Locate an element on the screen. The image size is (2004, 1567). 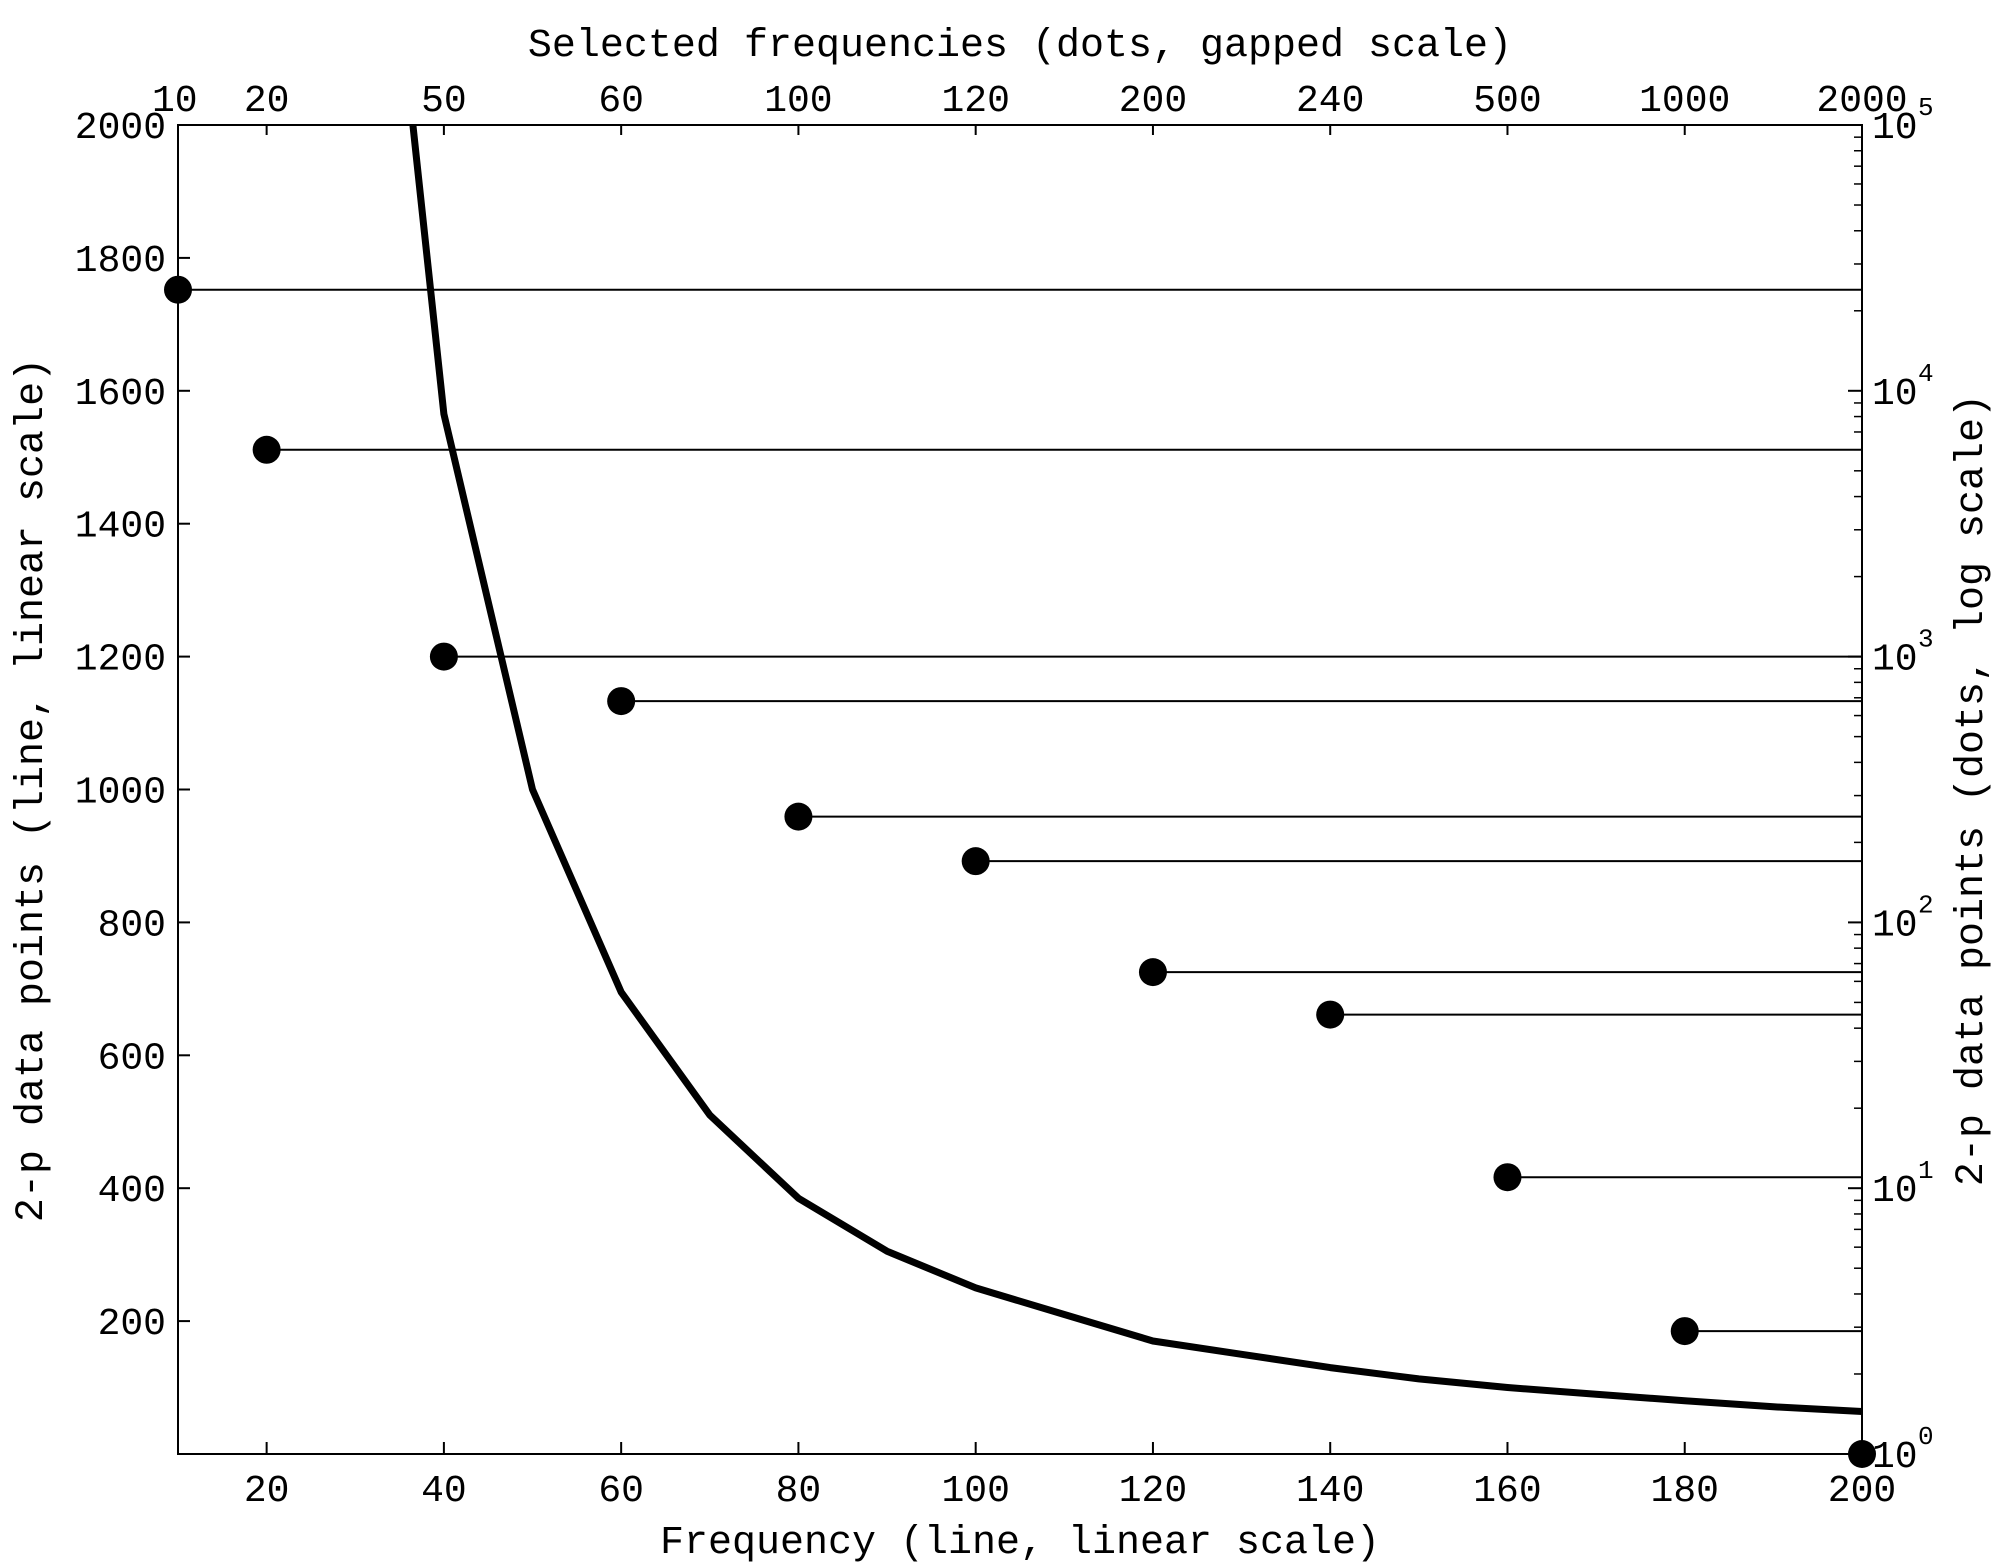
right-tick-exponent: 5 is located at coordinates (1926, 108).